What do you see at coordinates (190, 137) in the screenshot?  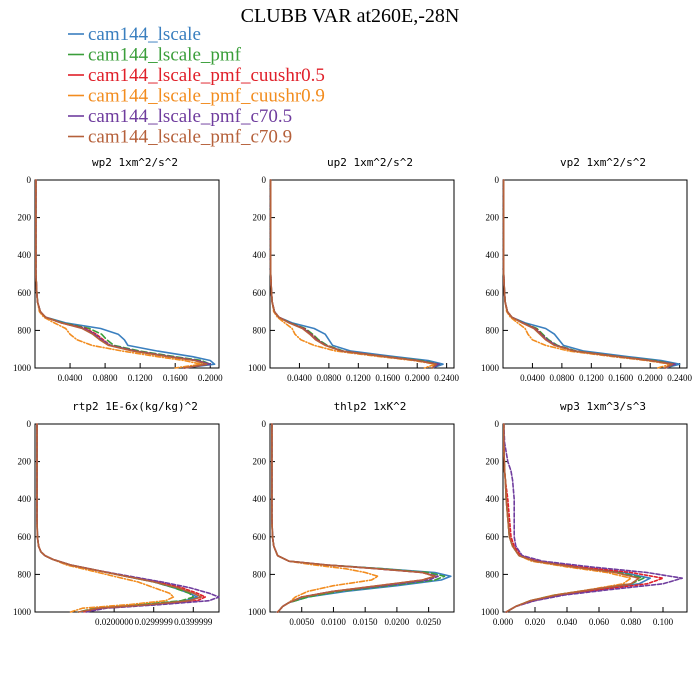 I see `legend-label: cam144_lscale_pmf_c70.9` at bounding box center [190, 137].